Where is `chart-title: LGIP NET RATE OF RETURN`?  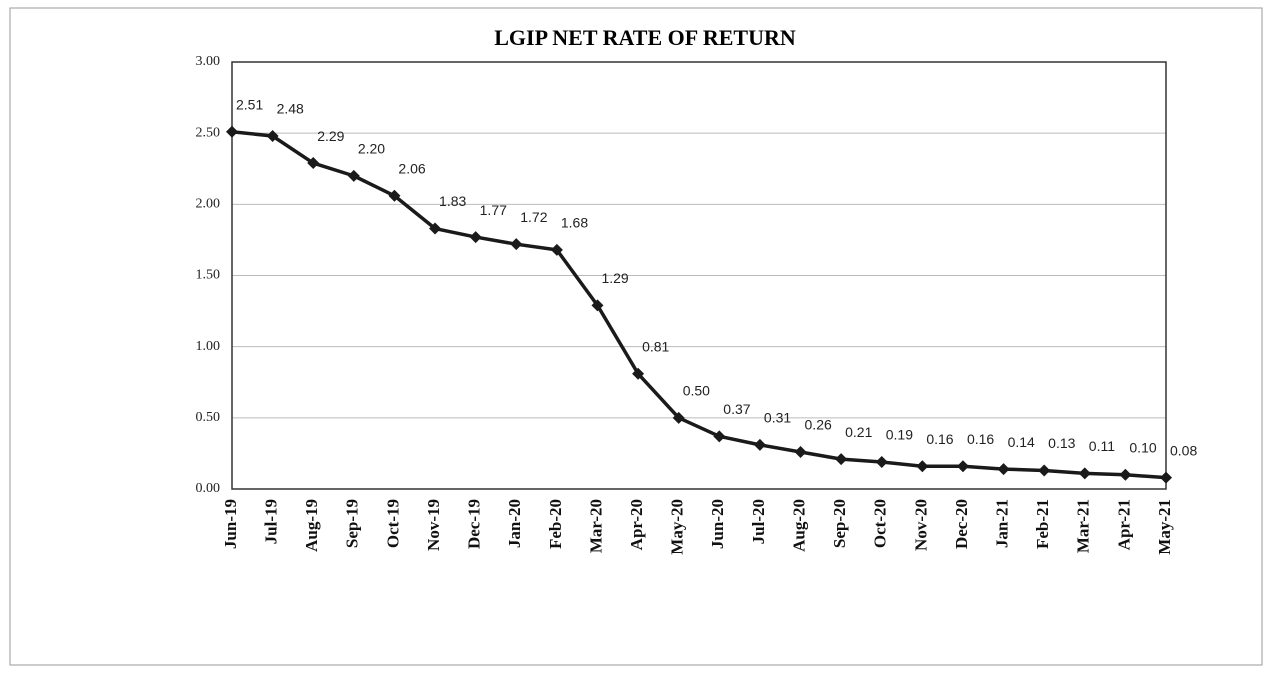 chart-title: LGIP NET RATE OF RETURN is located at coordinates (645, 37).